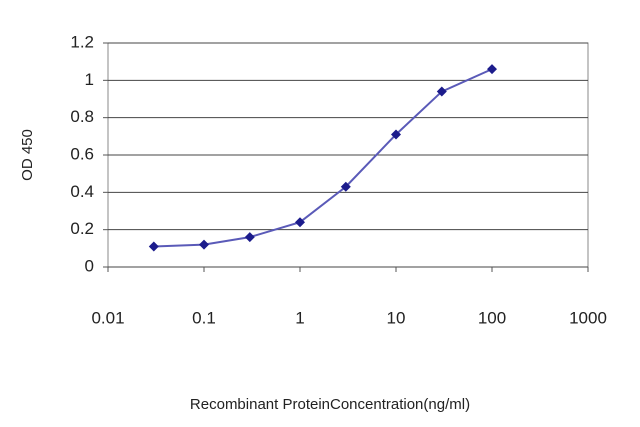 This screenshot has height=427, width=640. Describe the element at coordinates (204, 317) in the screenshot. I see `x-tick-label: 0.1` at that location.